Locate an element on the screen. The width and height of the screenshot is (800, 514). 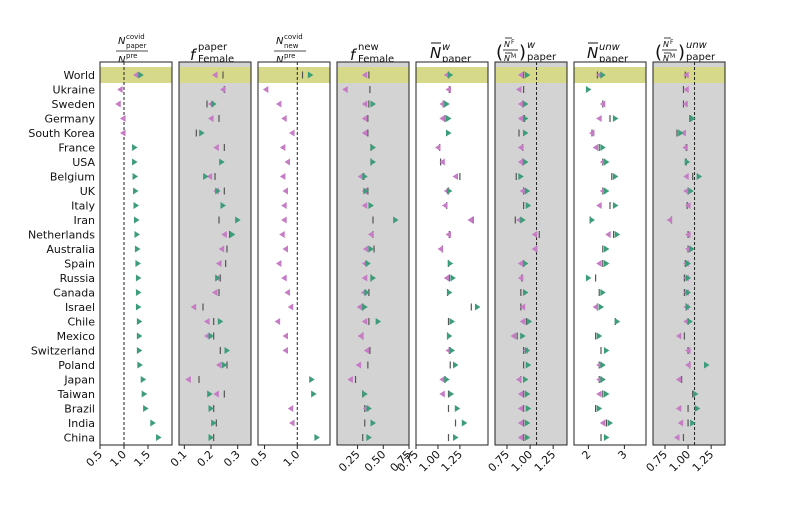
country-label: Iran is located at coordinates (85, 220).